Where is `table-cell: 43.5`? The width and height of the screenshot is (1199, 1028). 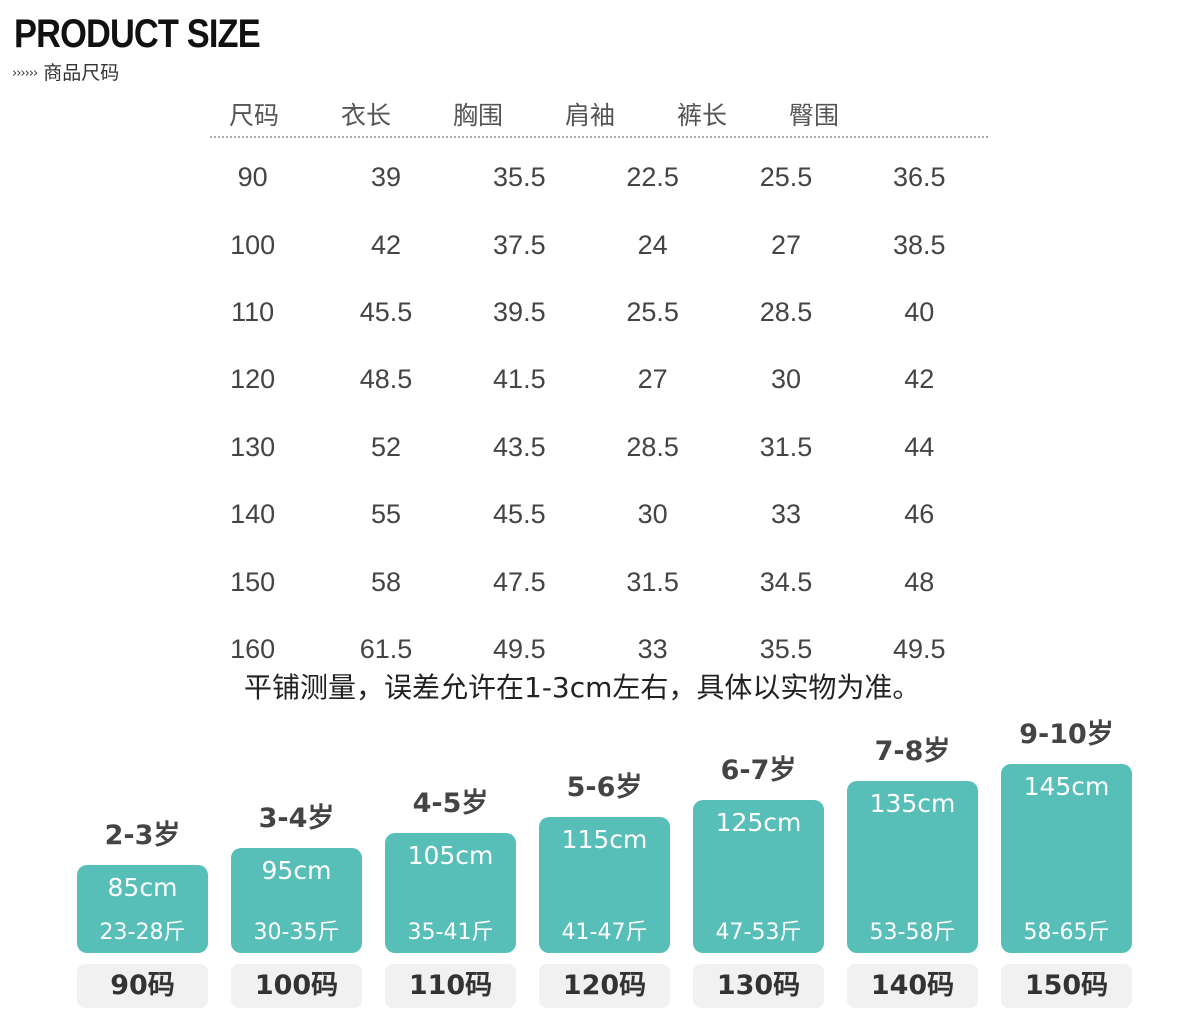 table-cell: 43.5 is located at coordinates (519, 446).